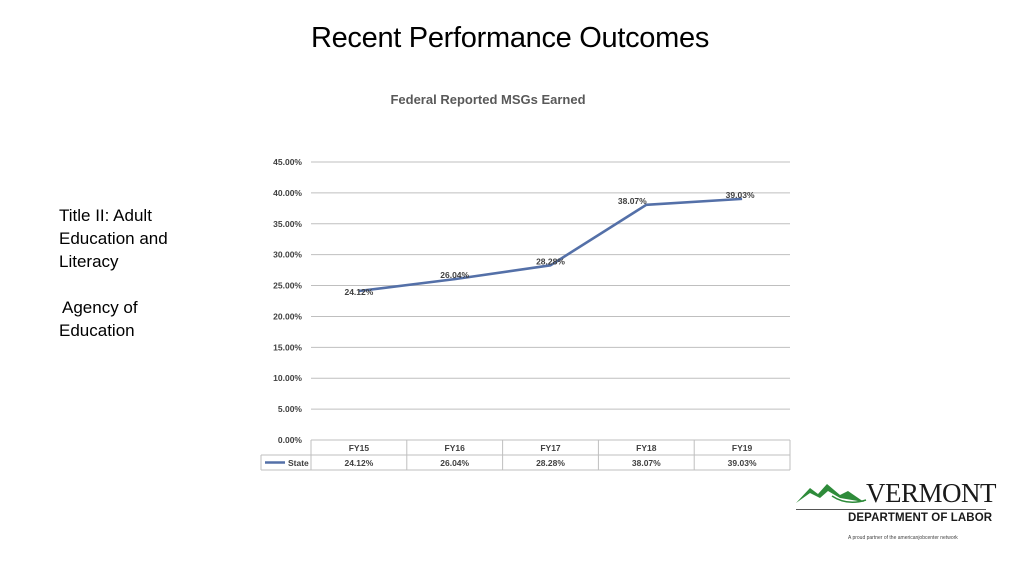 The width and height of the screenshot is (1024, 576). What do you see at coordinates (742, 448) in the screenshot?
I see `x-category-label: FY19` at bounding box center [742, 448].